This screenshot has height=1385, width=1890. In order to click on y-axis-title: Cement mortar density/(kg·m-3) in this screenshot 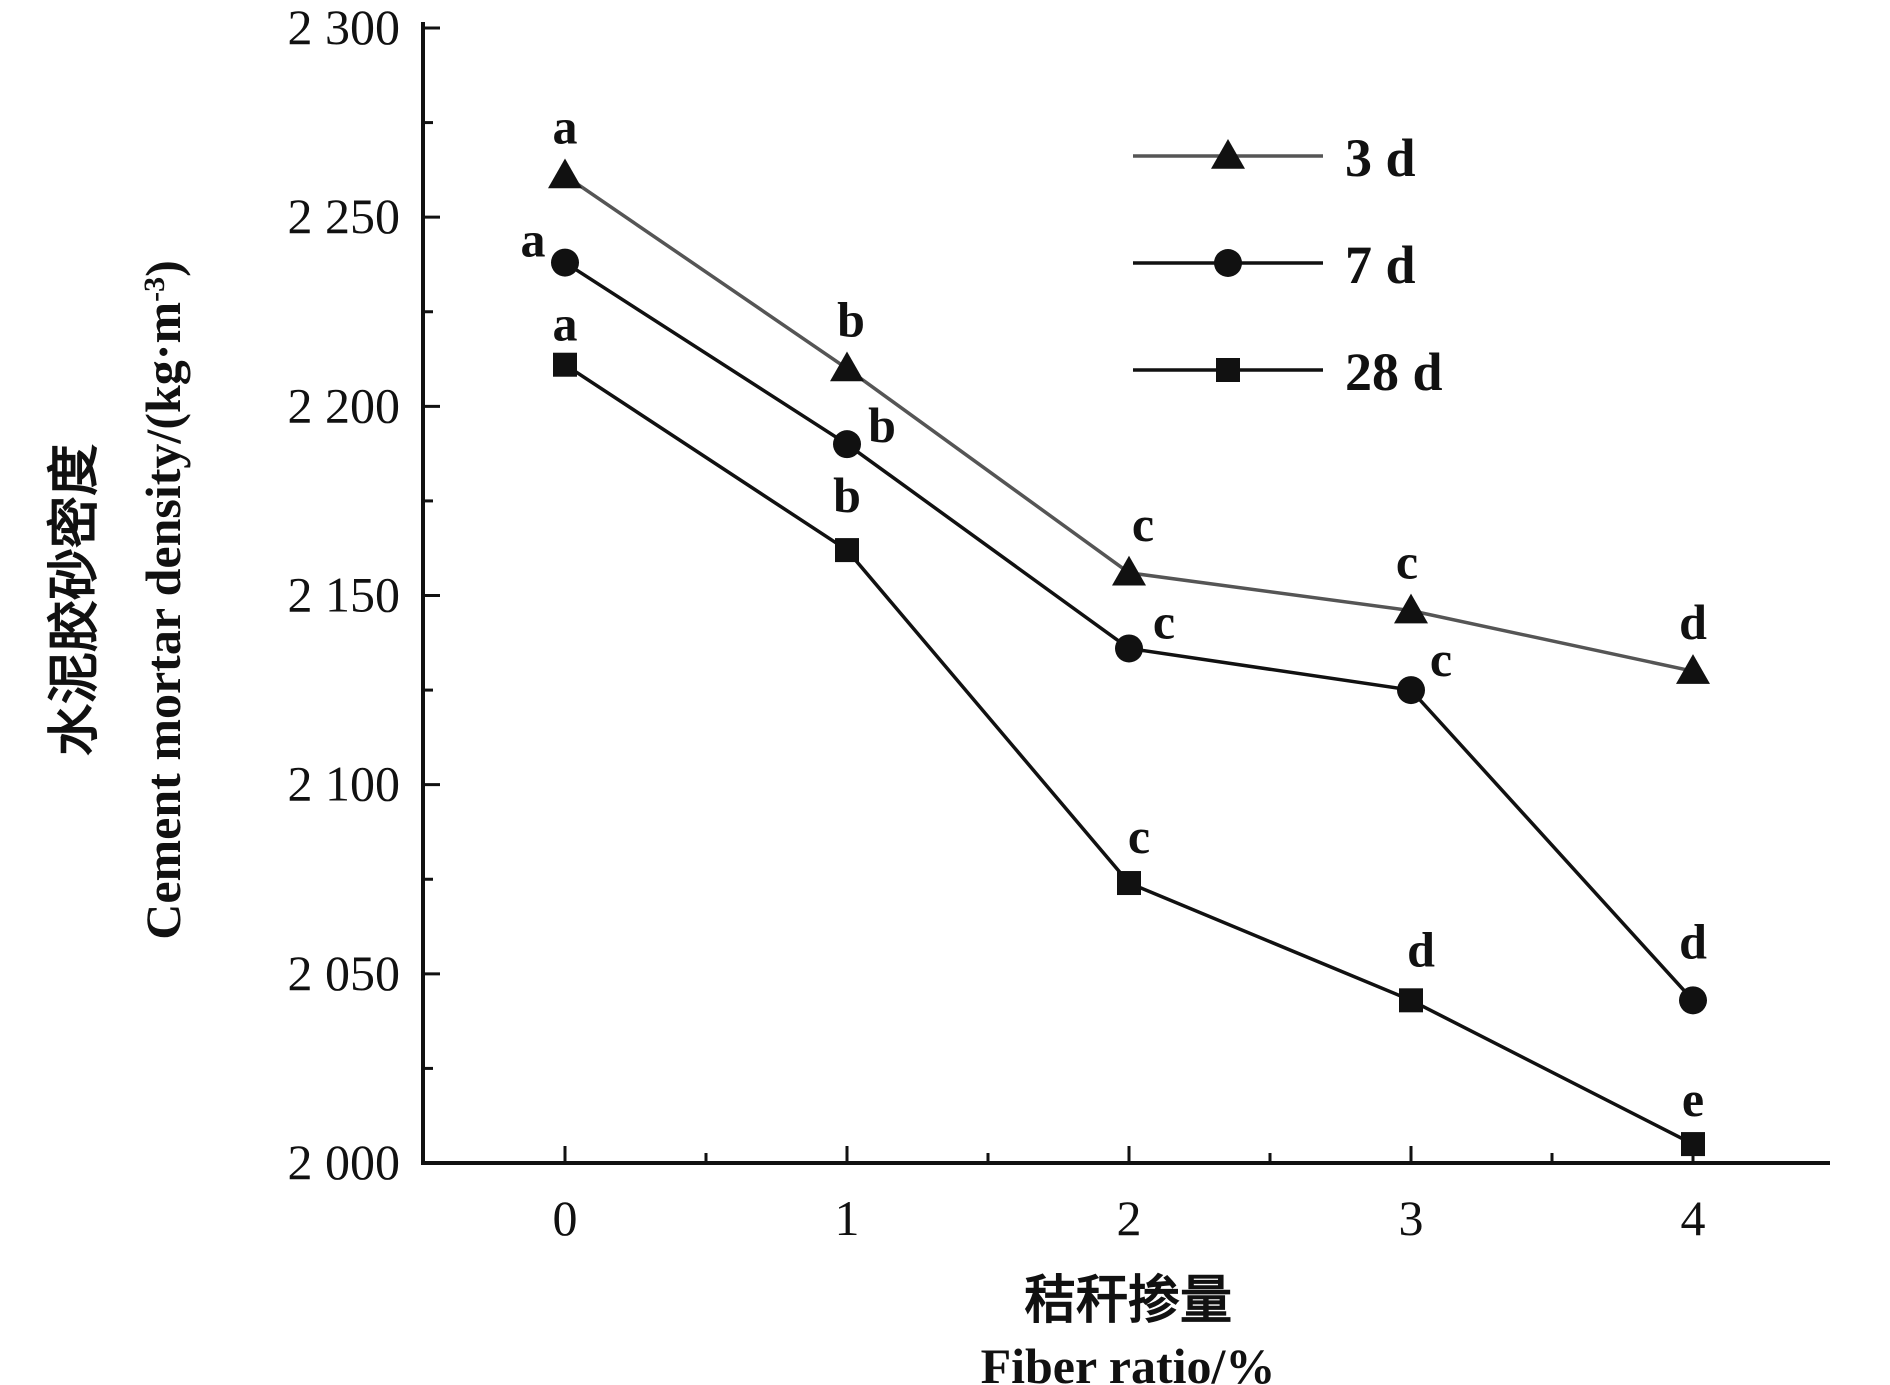, I will do `click(163, 600)`.